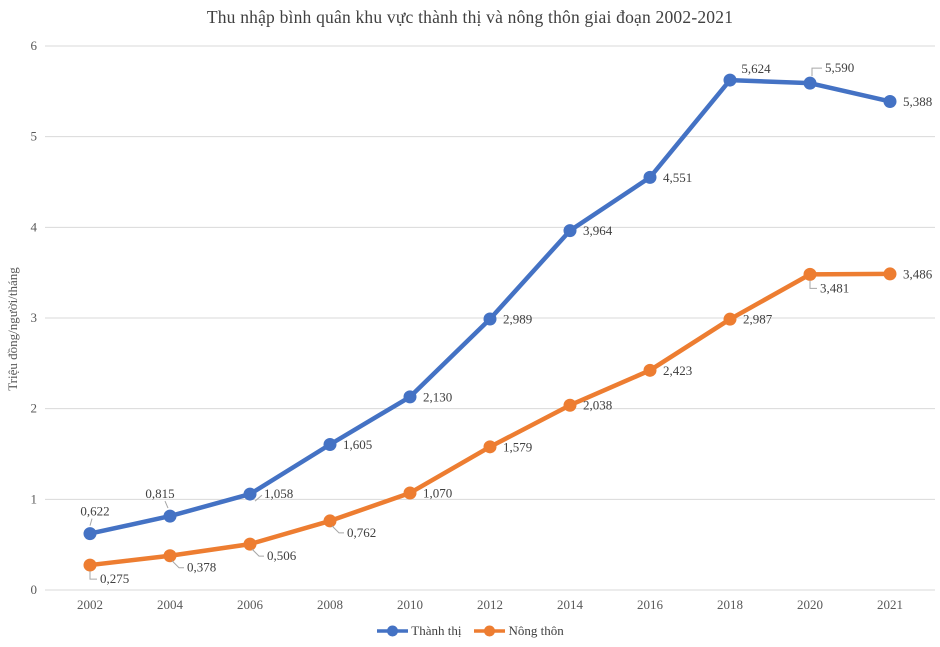  Describe the element at coordinates (278, 493) in the screenshot. I see `data-label: 1,058` at that location.